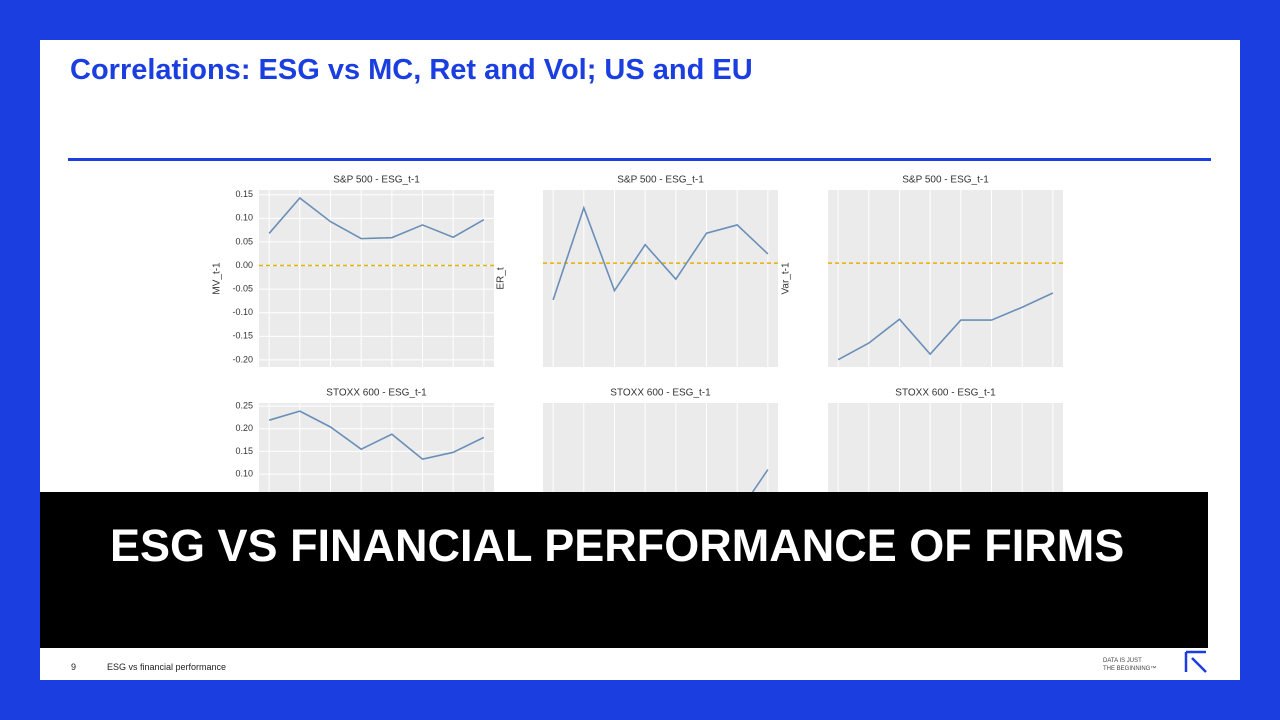  I want to click on y-tick-label: 0.05, so click(244, 241).